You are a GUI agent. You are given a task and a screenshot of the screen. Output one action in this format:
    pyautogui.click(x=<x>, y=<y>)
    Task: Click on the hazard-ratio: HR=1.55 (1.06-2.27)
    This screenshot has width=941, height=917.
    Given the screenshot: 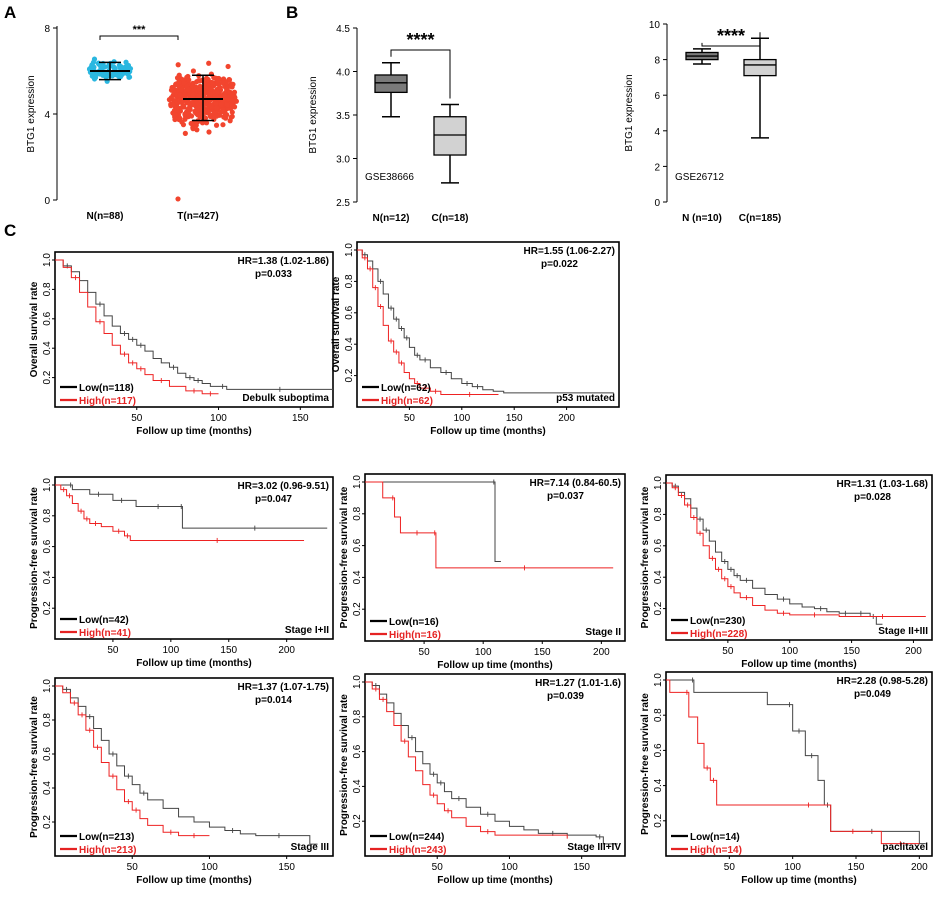 What is the action you would take?
    pyautogui.click(x=569, y=251)
    